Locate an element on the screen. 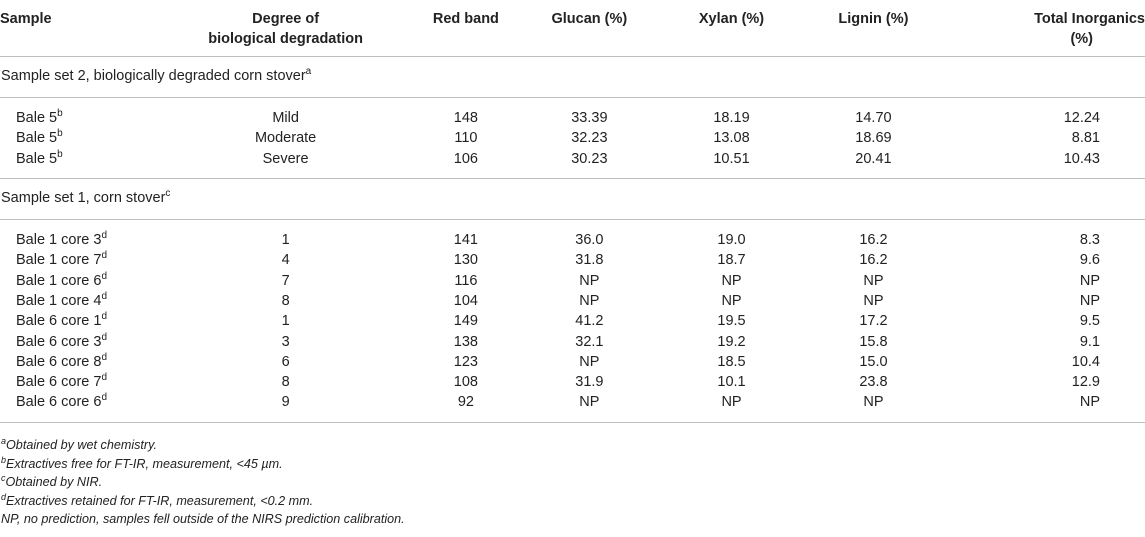 Image resolution: width=1145 pixels, height=537 pixels. cell-sample: Bale 1 core 7d is located at coordinates (79, 260).